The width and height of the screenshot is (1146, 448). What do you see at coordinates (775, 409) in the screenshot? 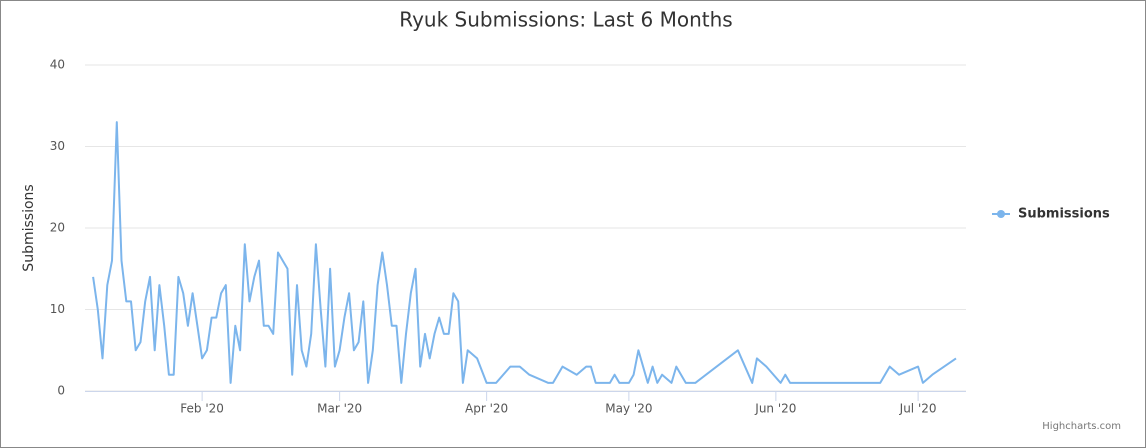
I see `x-tick-label: Jun '20` at bounding box center [775, 409].